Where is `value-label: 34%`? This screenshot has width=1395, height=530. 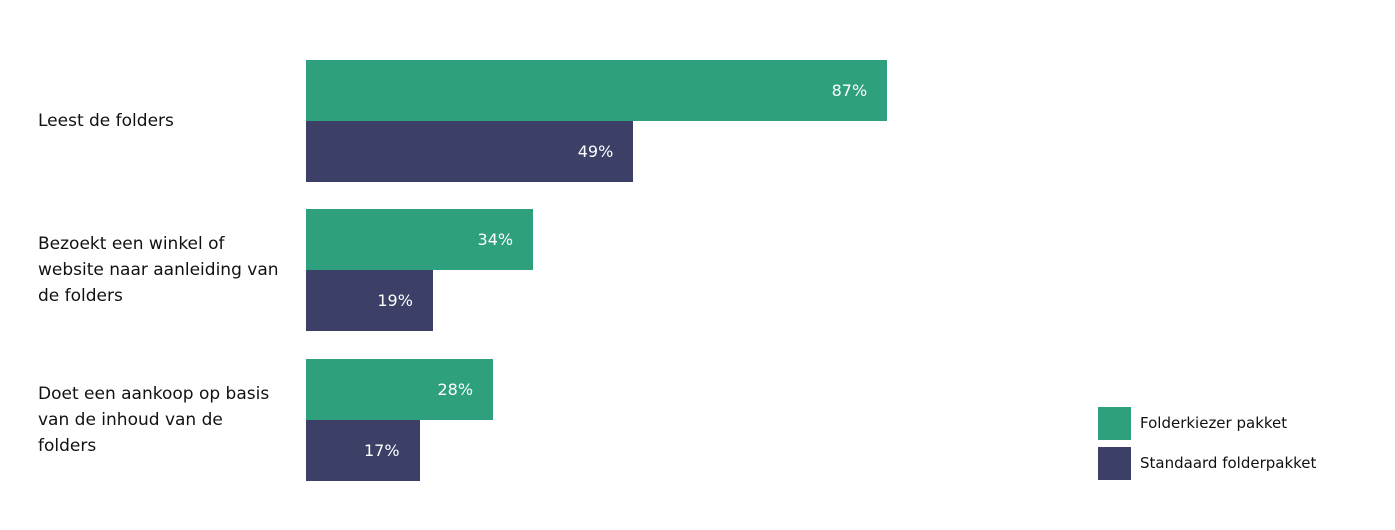
value-label: 34% is located at coordinates (495, 239).